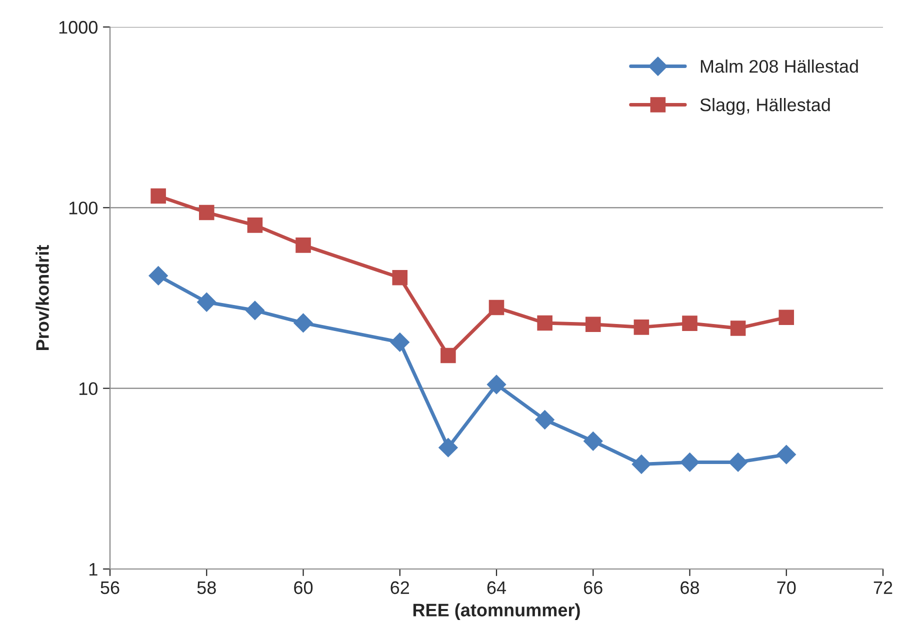  Describe the element at coordinates (303, 587) in the screenshot. I see `x-tick-label: 60` at that location.